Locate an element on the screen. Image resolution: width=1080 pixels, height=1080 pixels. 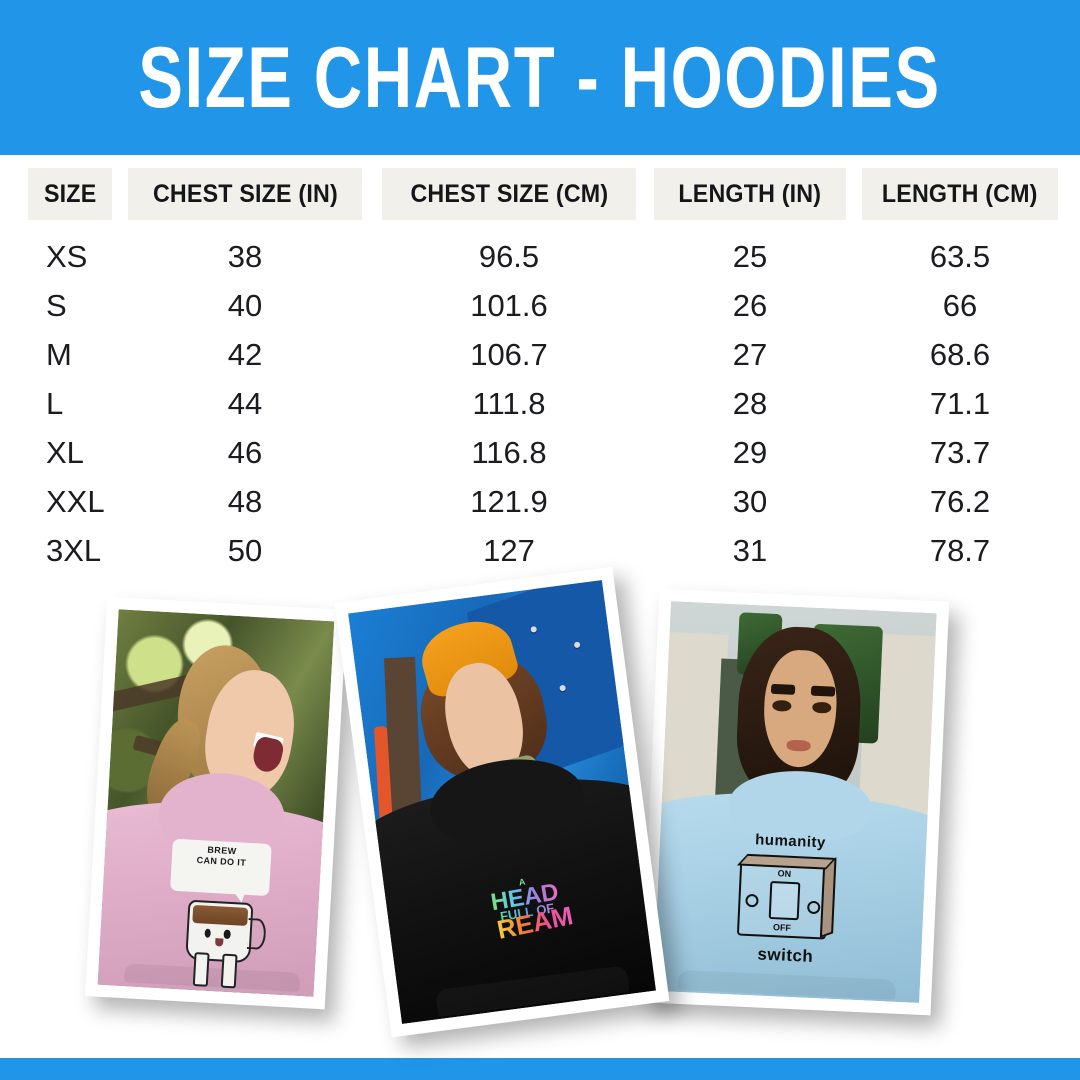
cell-length-in: 27 is located at coordinates (750, 354).